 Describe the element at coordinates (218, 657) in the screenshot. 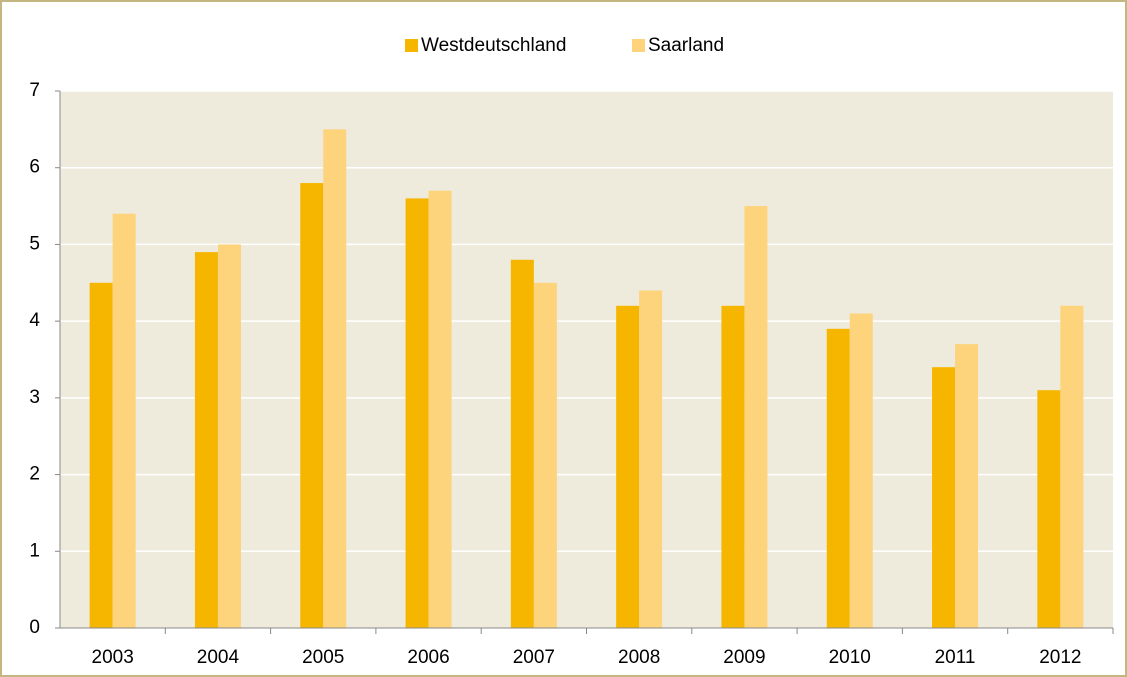

I see `x-tick-label: 2004` at that location.